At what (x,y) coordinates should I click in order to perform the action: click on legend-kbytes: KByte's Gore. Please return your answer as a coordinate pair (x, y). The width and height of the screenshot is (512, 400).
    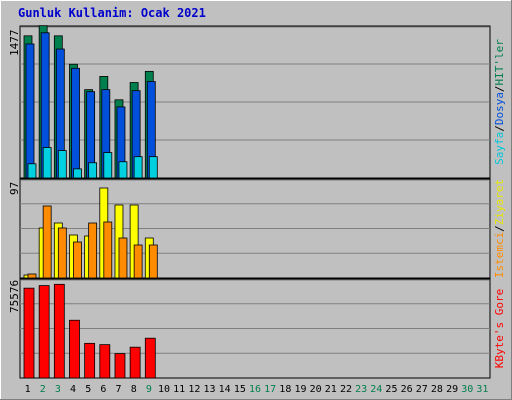
    Looking at the image, I should click on (499, 328).